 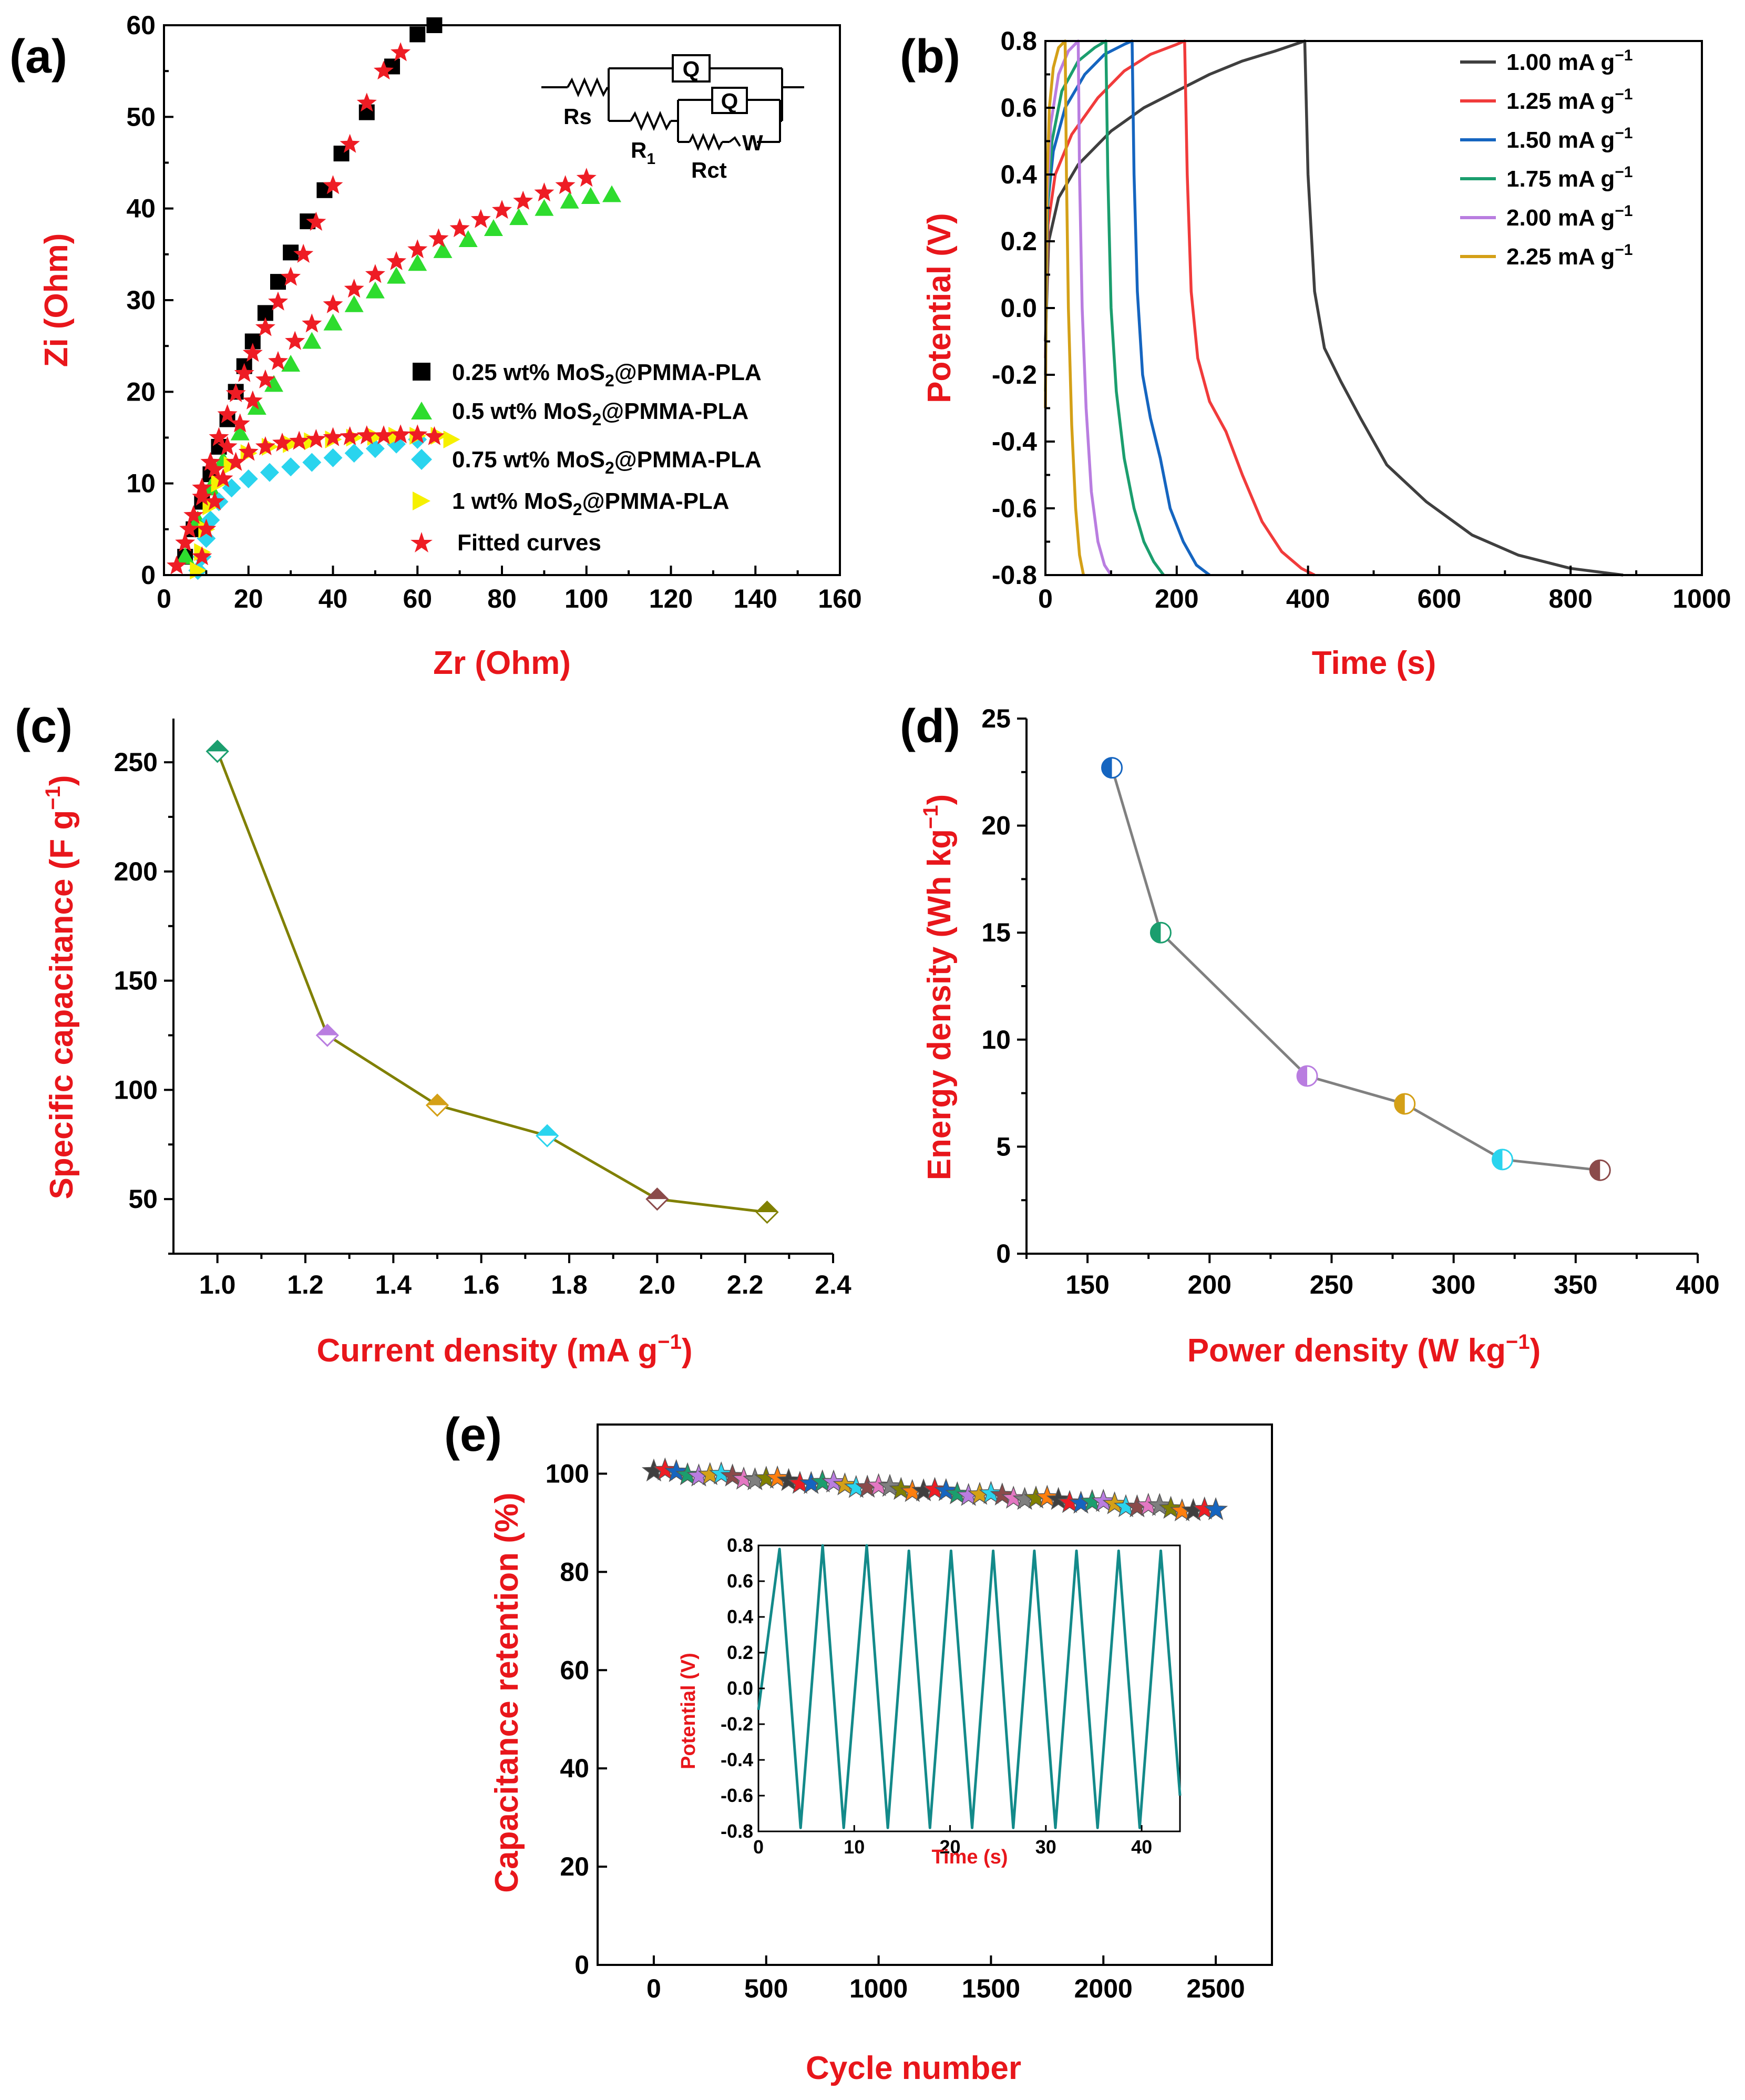 What do you see at coordinates (709, 170) in the screenshot?
I see `circuit-label-rct: Rct` at bounding box center [709, 170].